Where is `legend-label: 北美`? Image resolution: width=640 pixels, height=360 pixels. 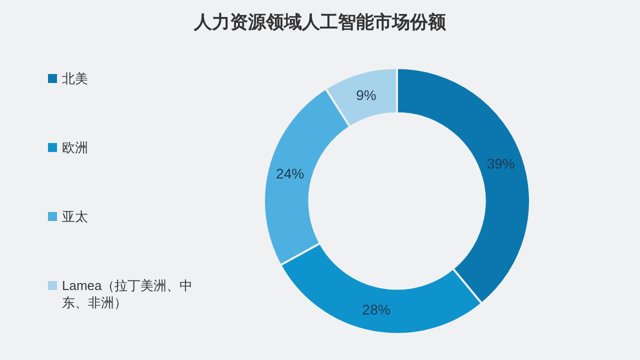 legend-label: 北美 is located at coordinates (75, 78).